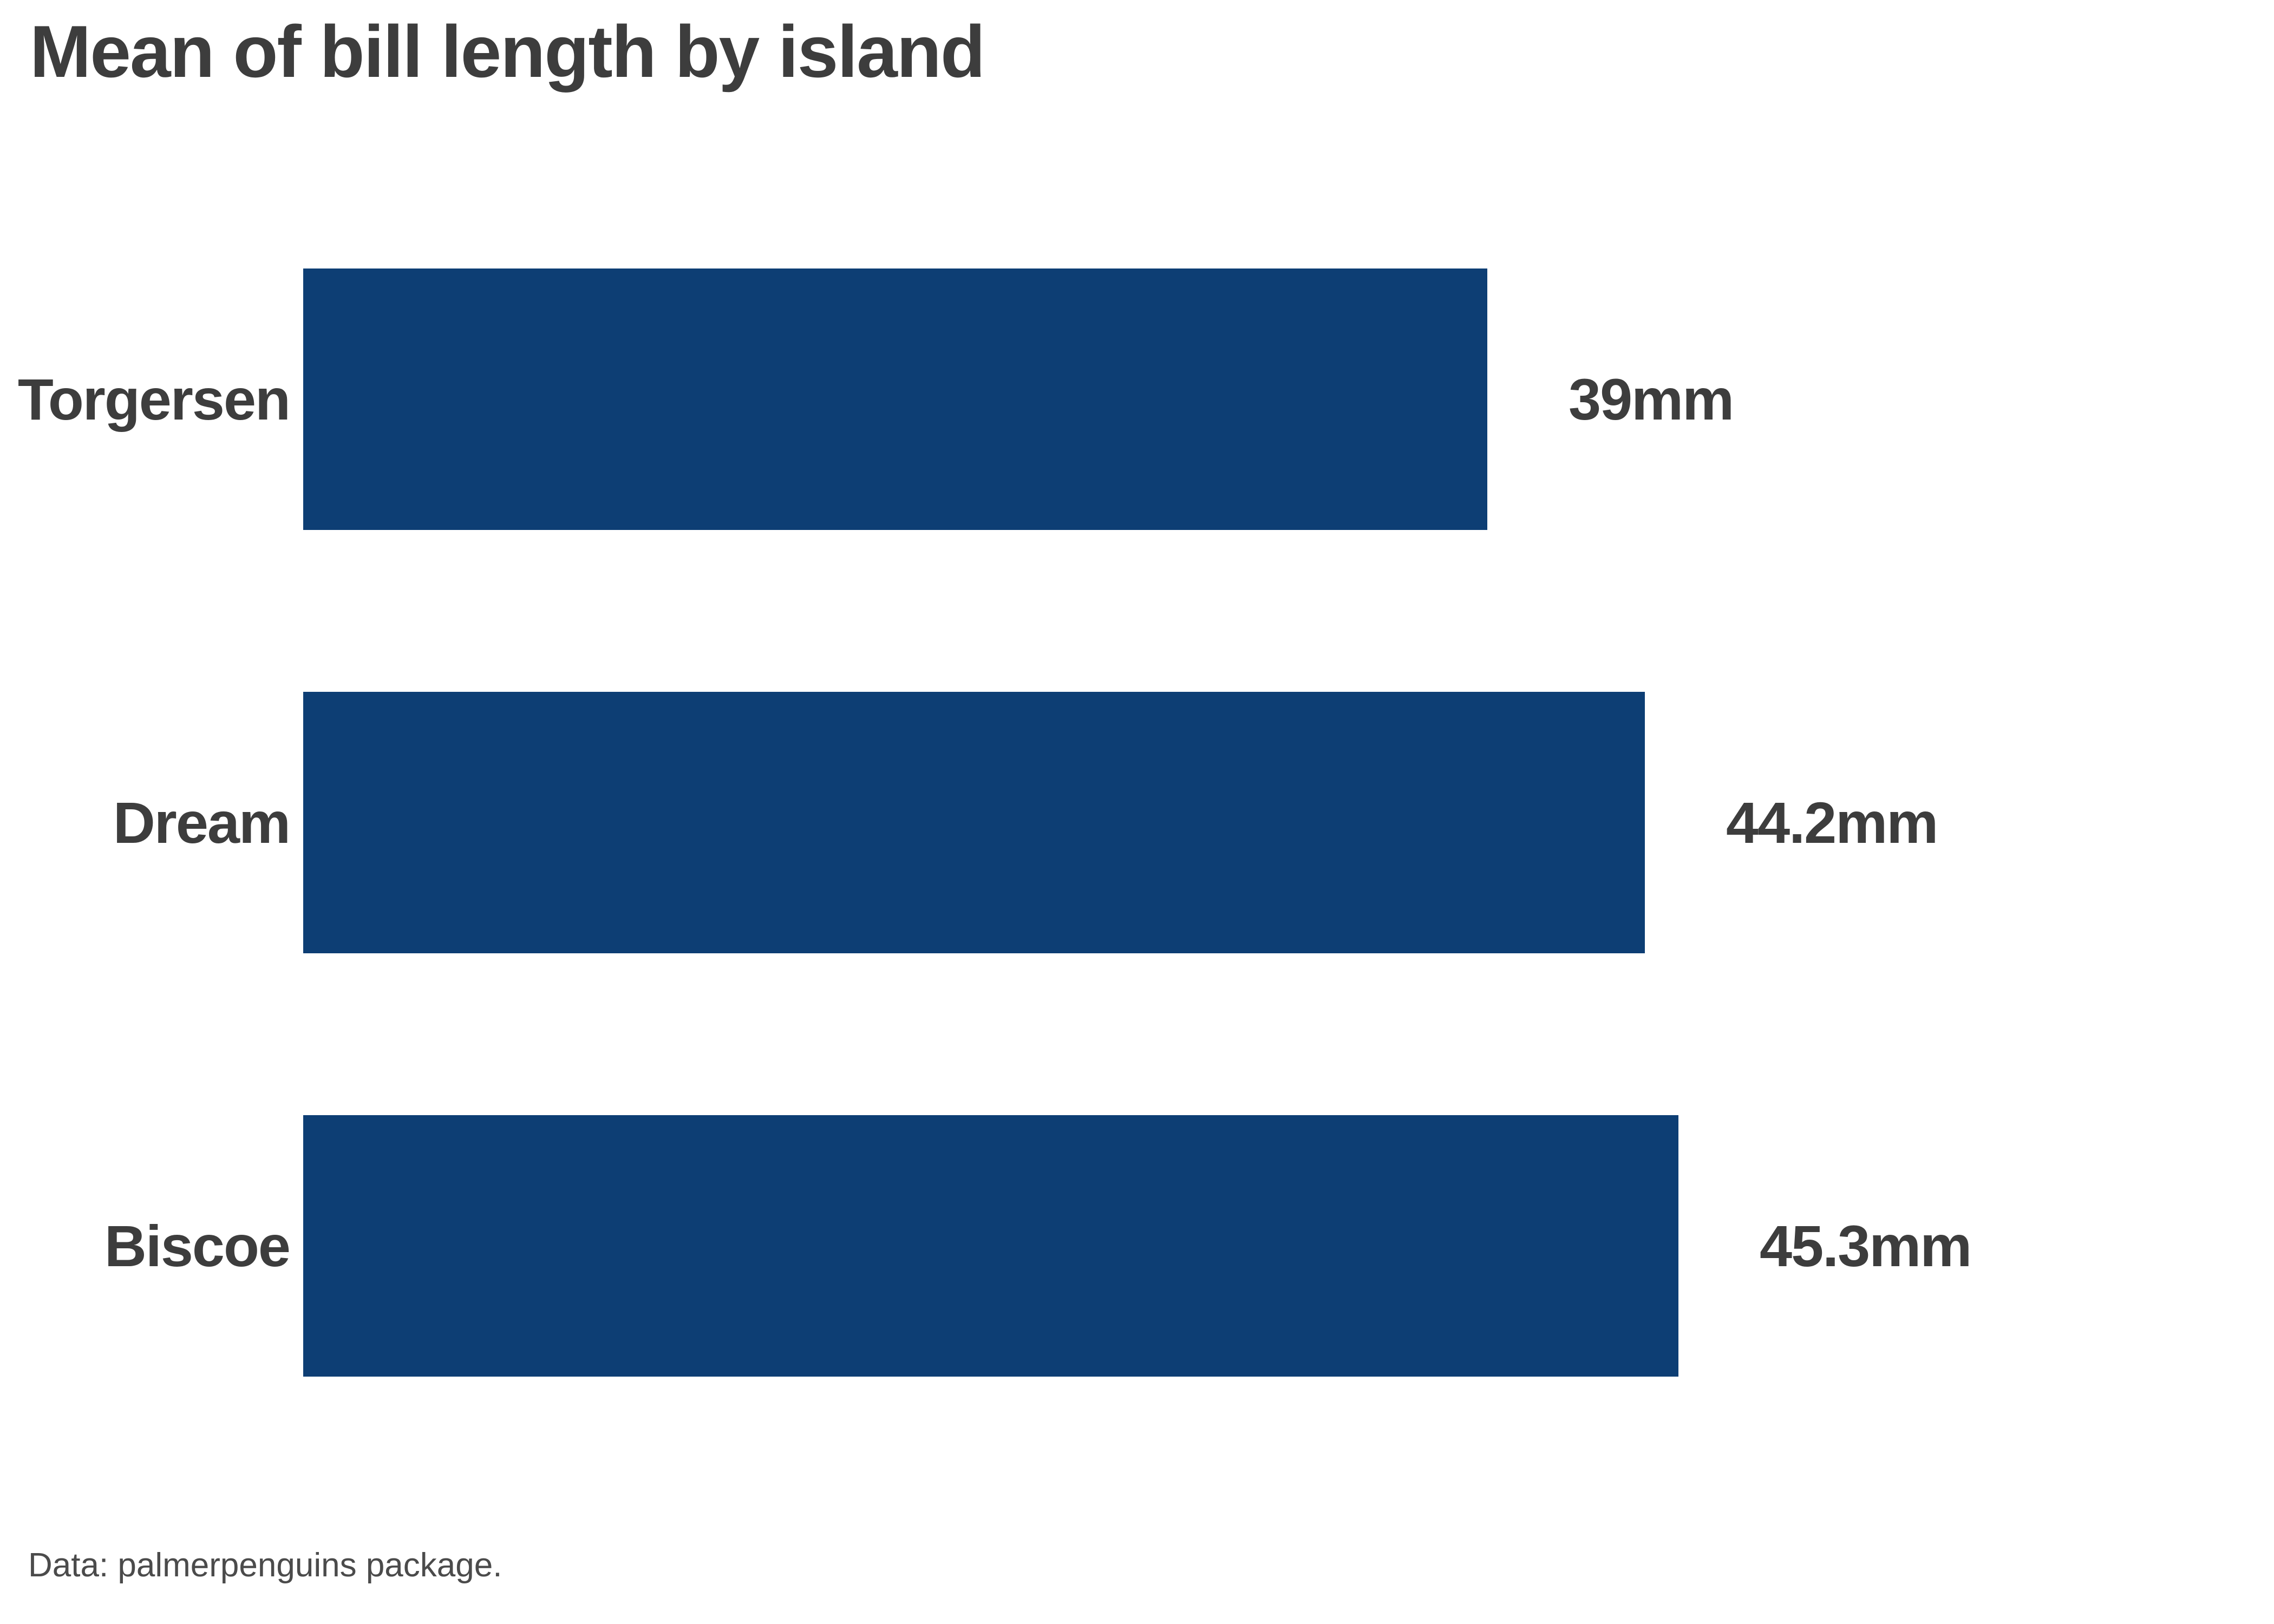  What do you see at coordinates (1866, 1246) in the screenshot?
I see `value-label-biscoe: 45.3mm` at bounding box center [1866, 1246].